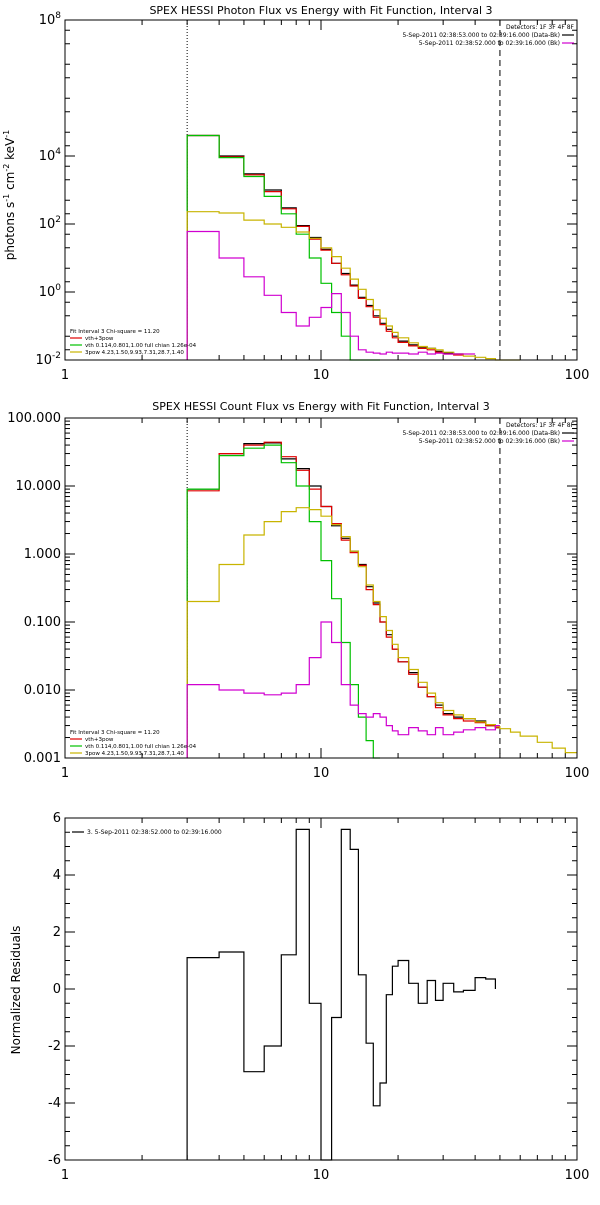 This screenshot has height=1205, width=600. I want to click on residuals-ytick-label: -2, so click(54, 1046).